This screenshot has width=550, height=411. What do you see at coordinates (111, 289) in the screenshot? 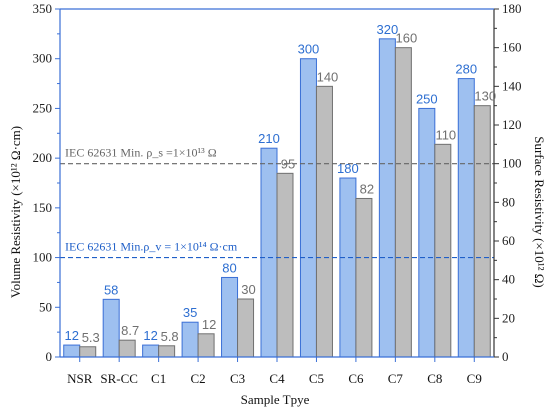
I see `data-label-volume-sr-cc: 58` at bounding box center [111, 289].